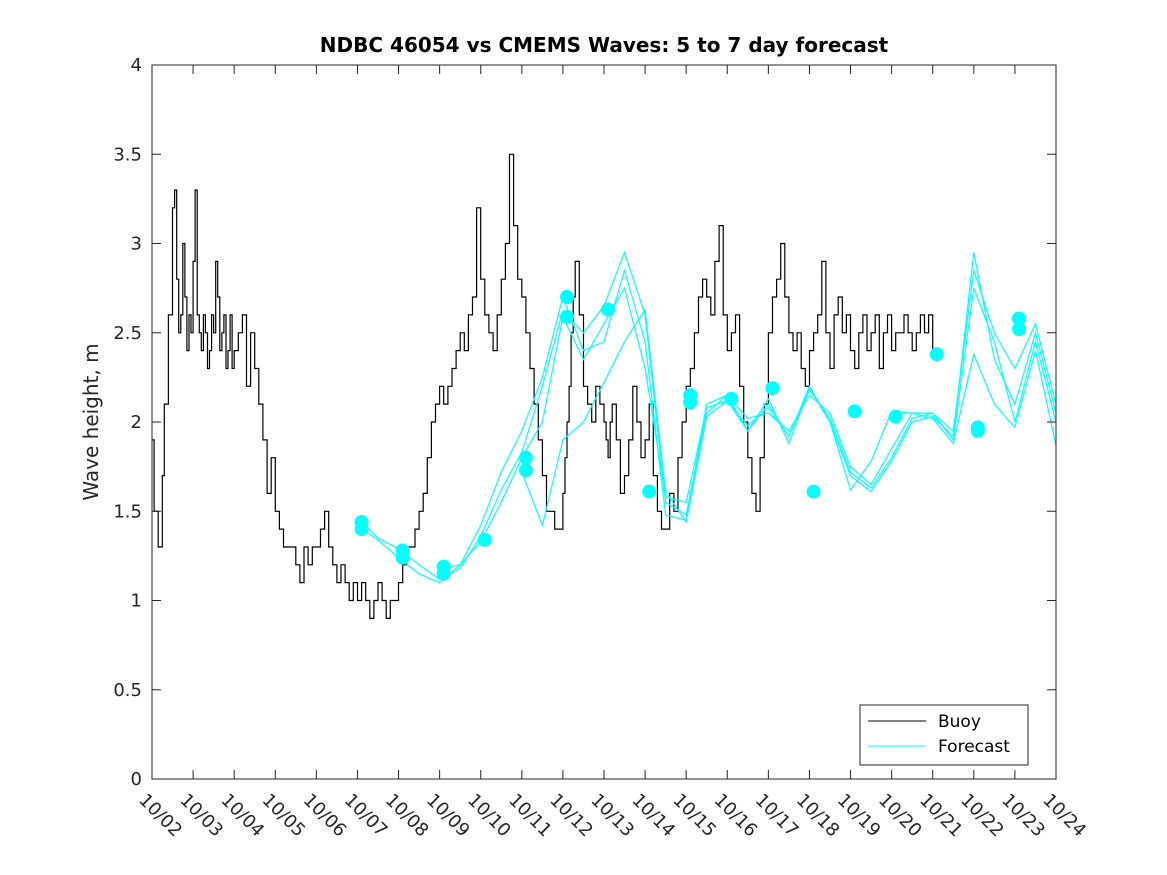  Describe the element at coordinates (736, 816) in the screenshot. I see `x-tick-label: 10/16` at that location.